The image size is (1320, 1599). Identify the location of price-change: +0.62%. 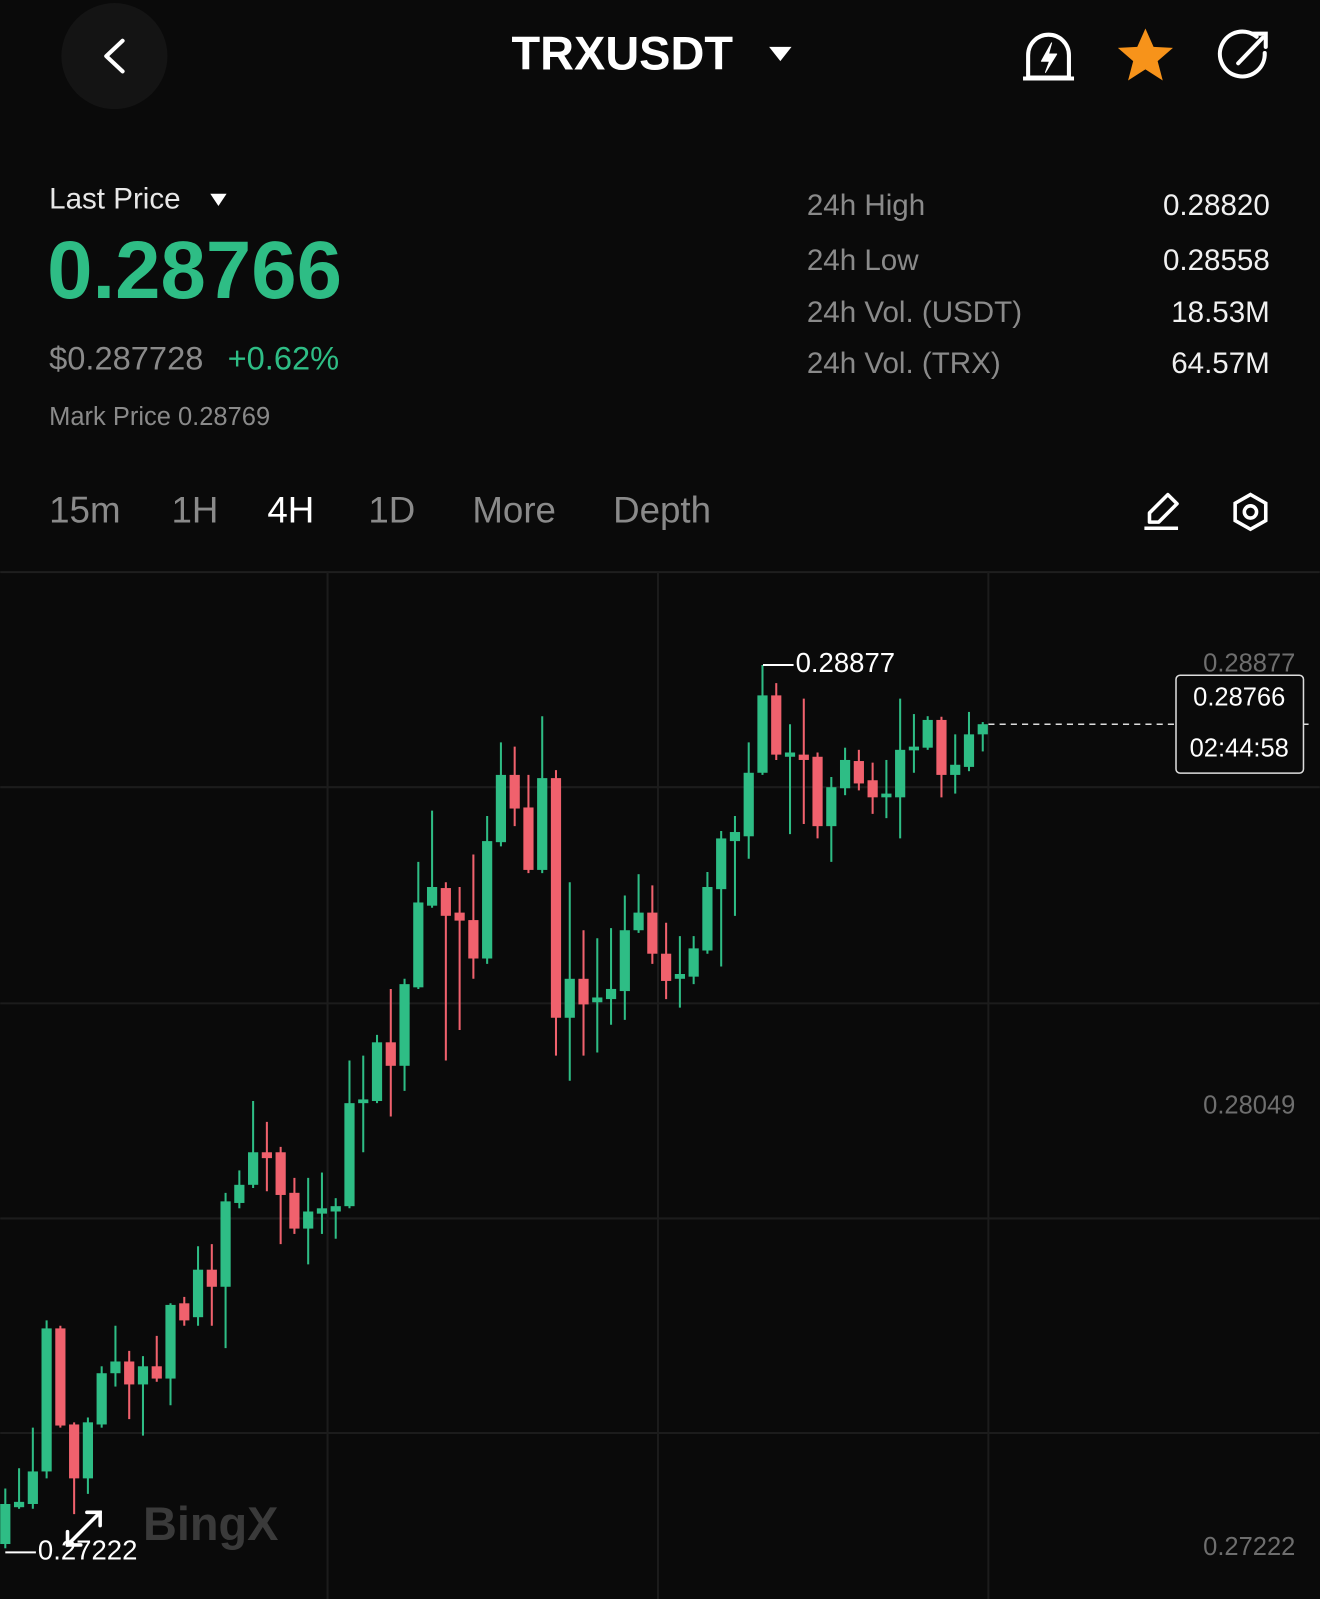
(284, 358).